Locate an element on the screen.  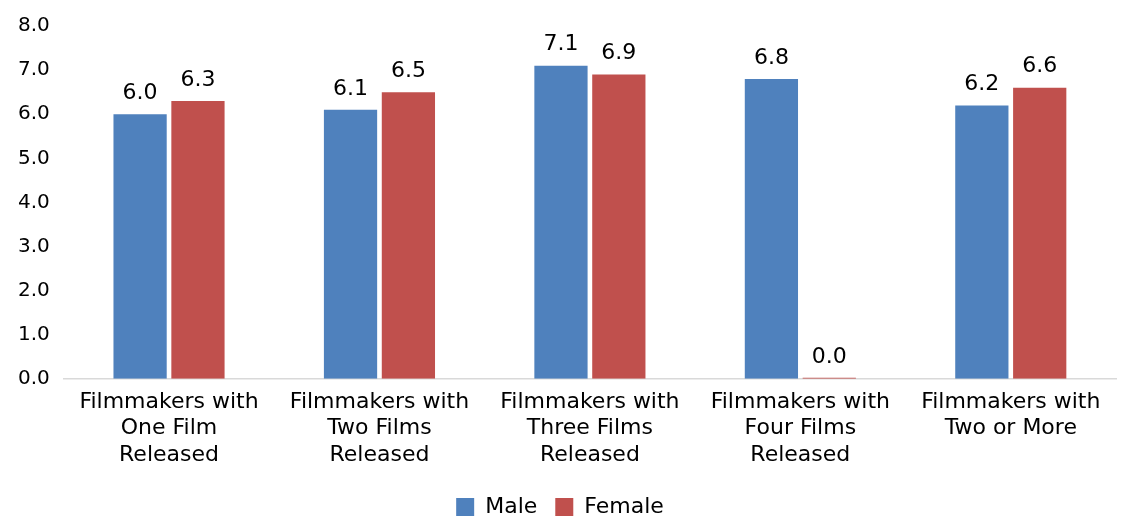
data-label: 6.9 is located at coordinates (619, 52).